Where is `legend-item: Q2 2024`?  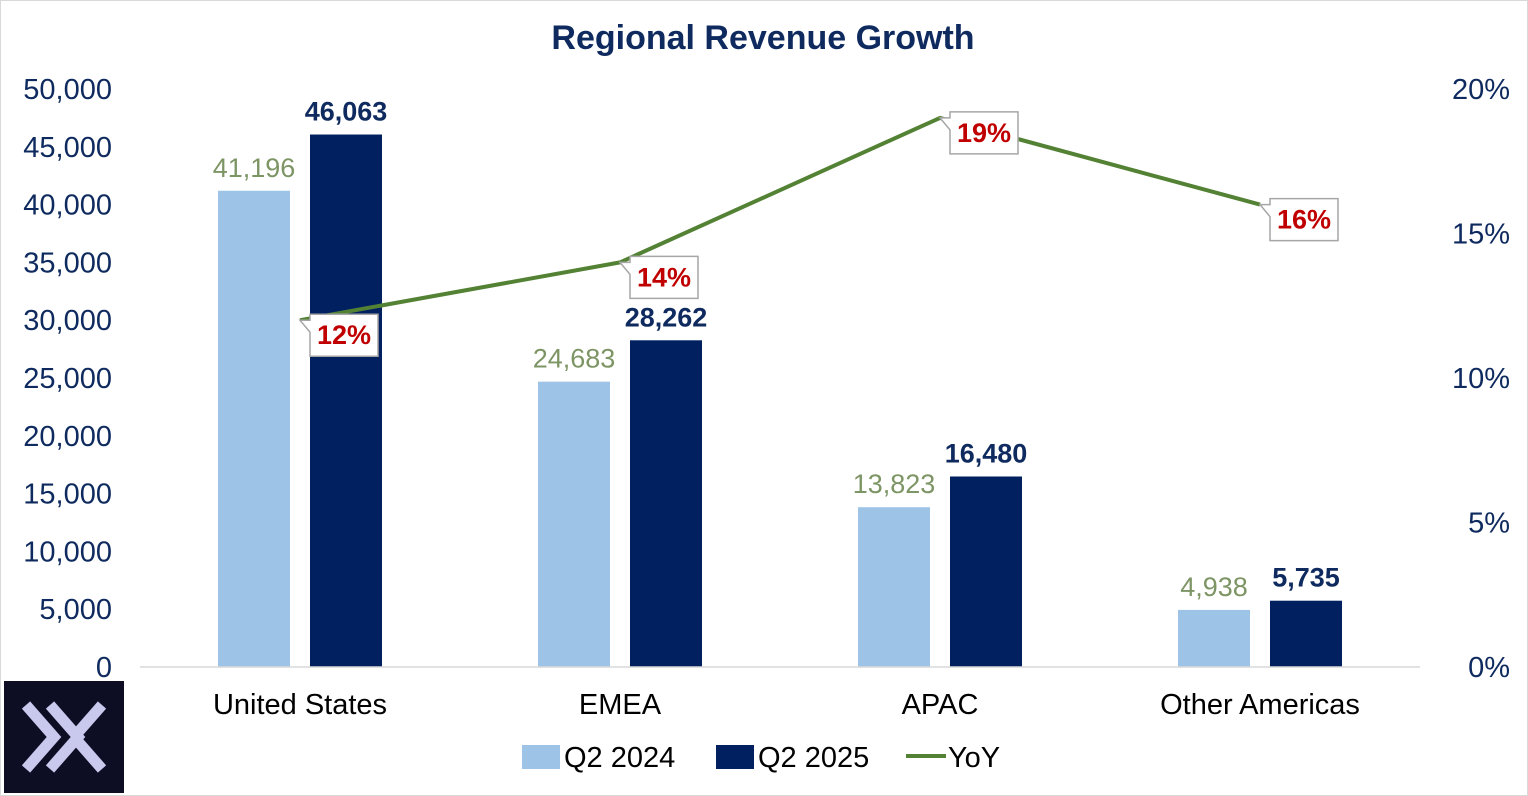
legend-item: Q2 2024 is located at coordinates (598, 758).